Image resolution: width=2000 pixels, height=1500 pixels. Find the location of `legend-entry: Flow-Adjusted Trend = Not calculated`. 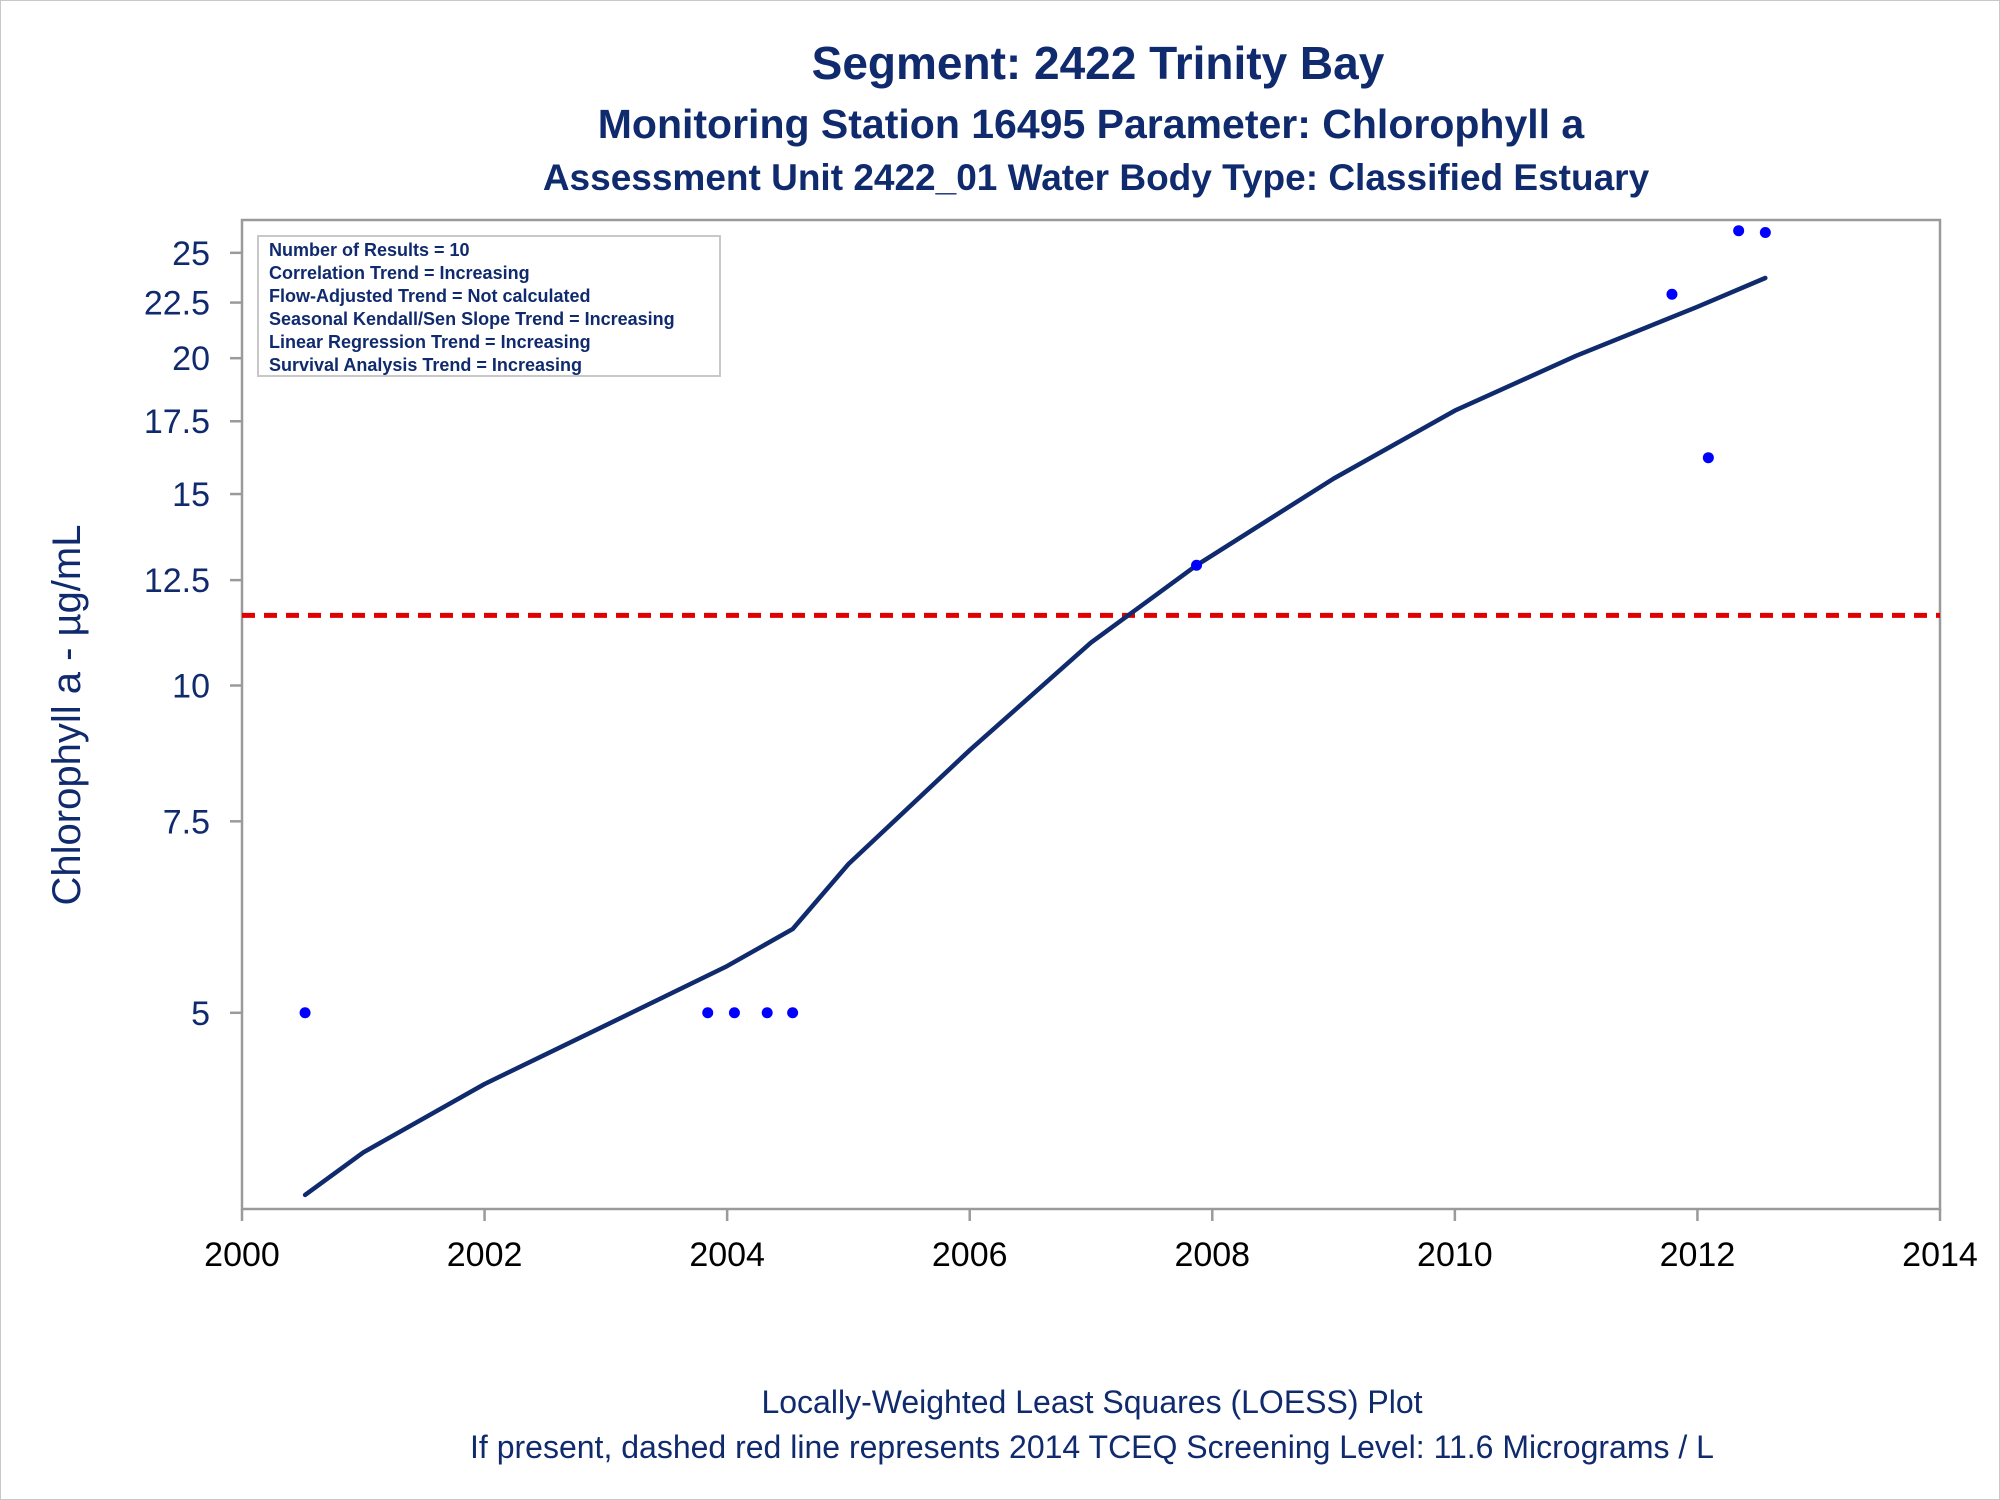

legend-entry: Flow-Adjusted Trend = Not calculated is located at coordinates (430, 296).